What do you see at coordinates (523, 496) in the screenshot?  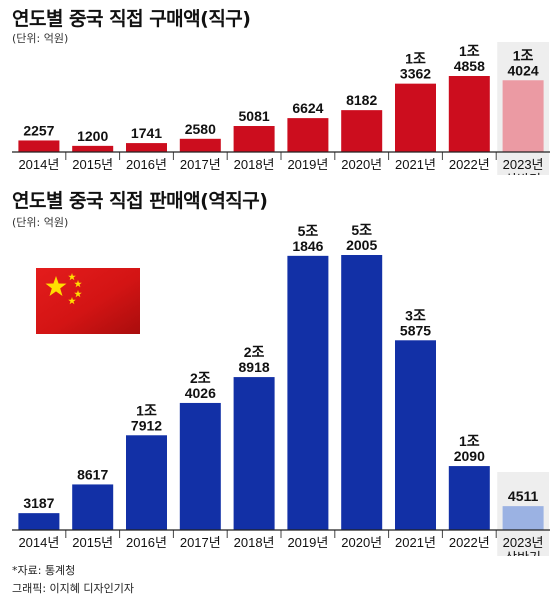 I see `data-label: 4511` at bounding box center [523, 496].